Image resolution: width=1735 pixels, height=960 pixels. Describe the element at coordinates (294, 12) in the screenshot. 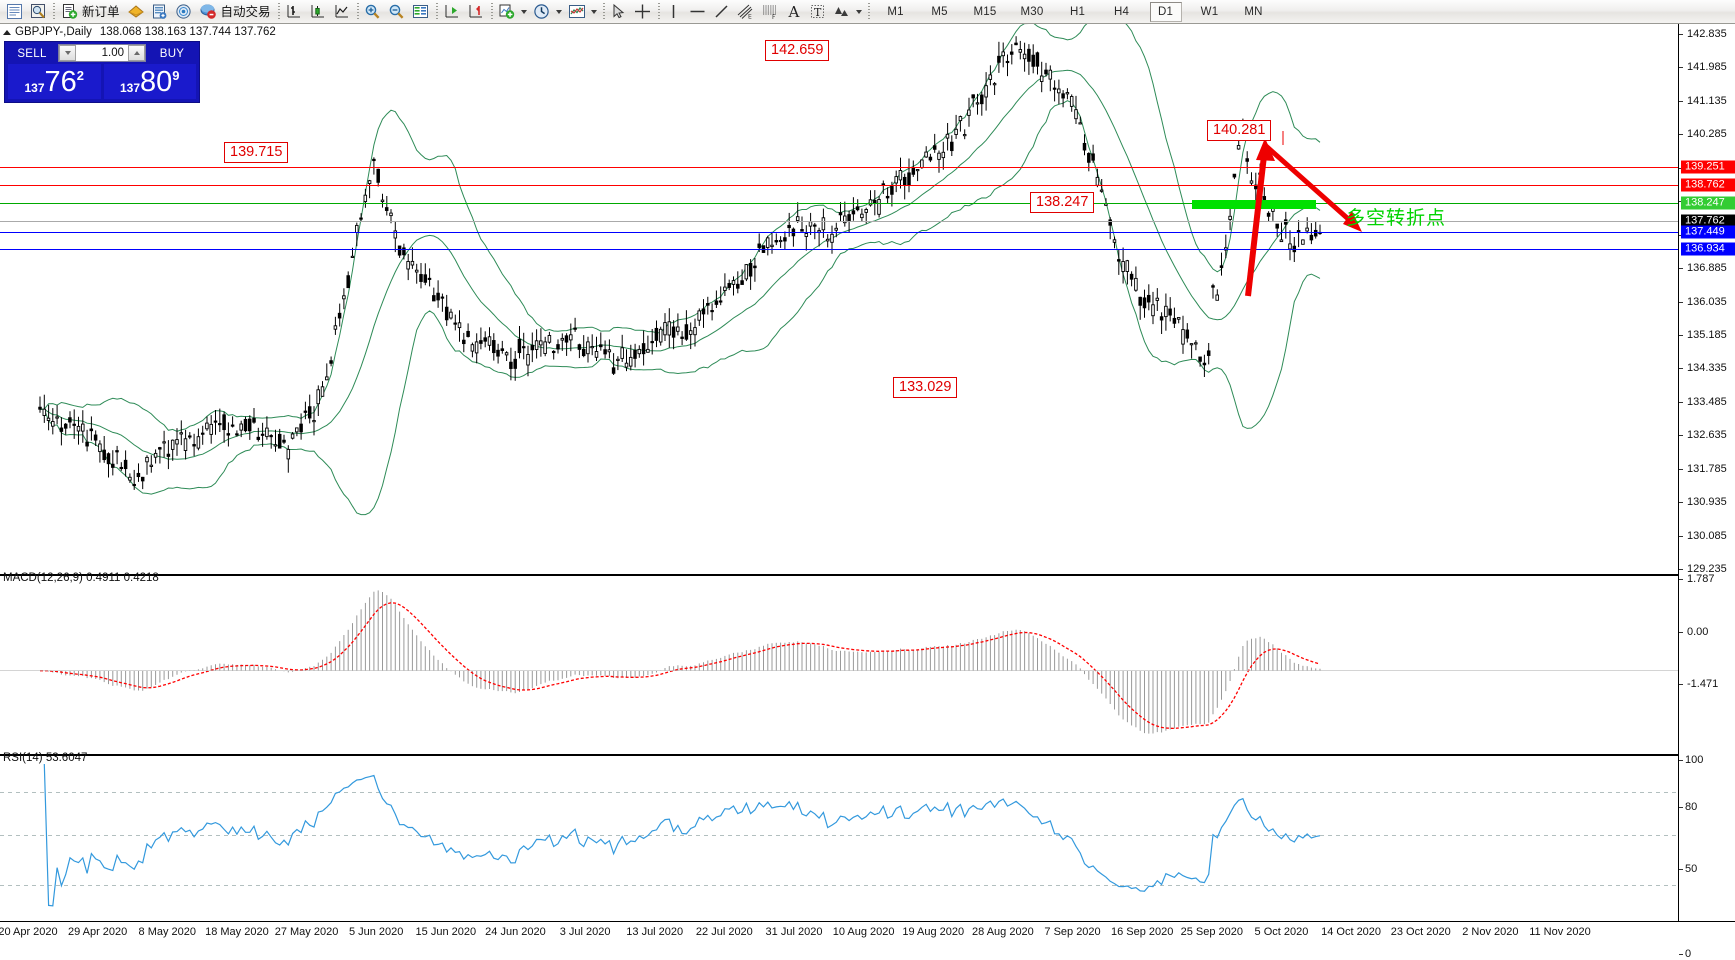

I see `bar-chart-icon` at that location.